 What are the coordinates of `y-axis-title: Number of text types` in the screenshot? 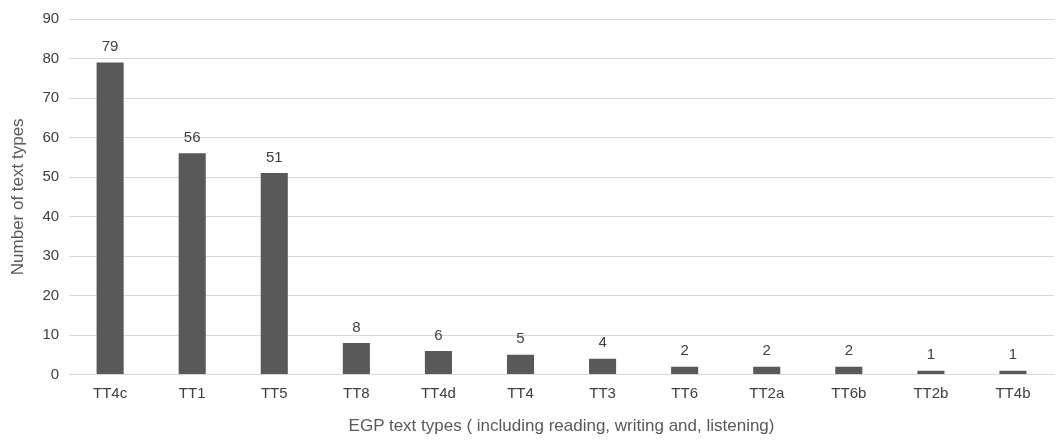 It's located at (17, 197).